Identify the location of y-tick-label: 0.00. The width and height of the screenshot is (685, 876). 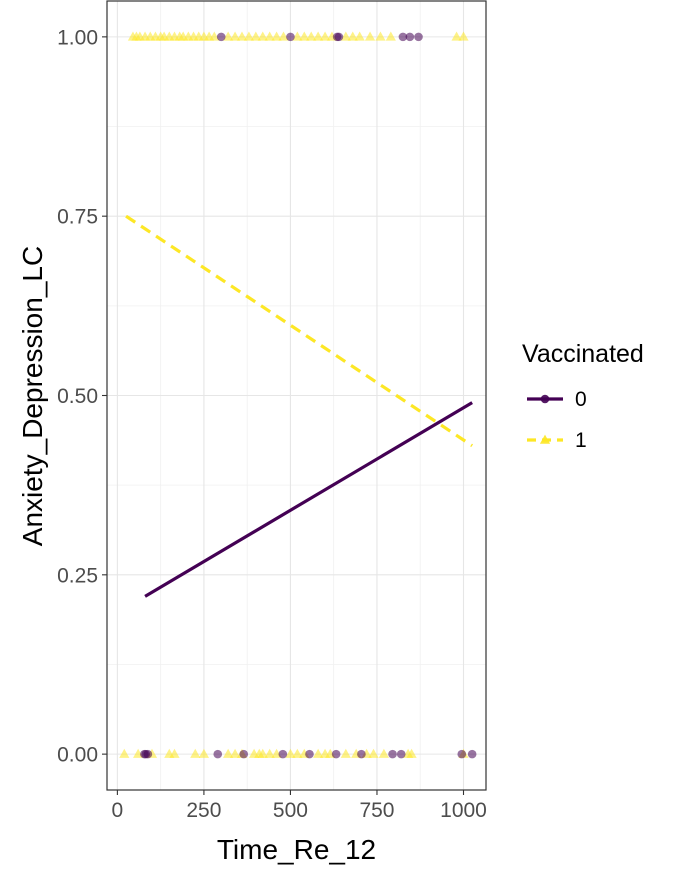
(77, 755).